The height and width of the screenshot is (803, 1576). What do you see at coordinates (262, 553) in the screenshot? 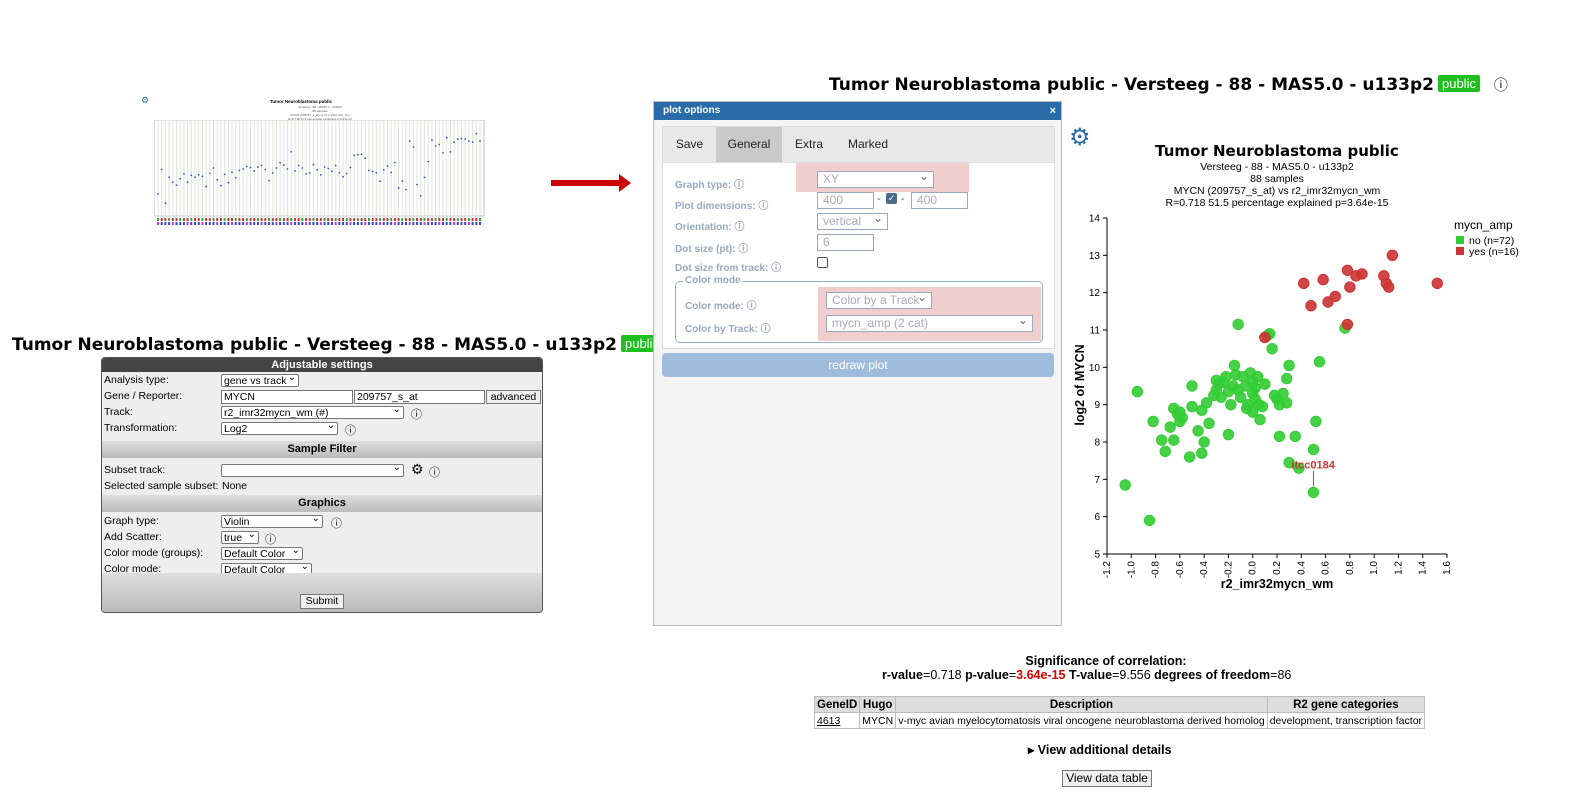
I see `color-mode-groups-select: Default Color` at bounding box center [262, 553].